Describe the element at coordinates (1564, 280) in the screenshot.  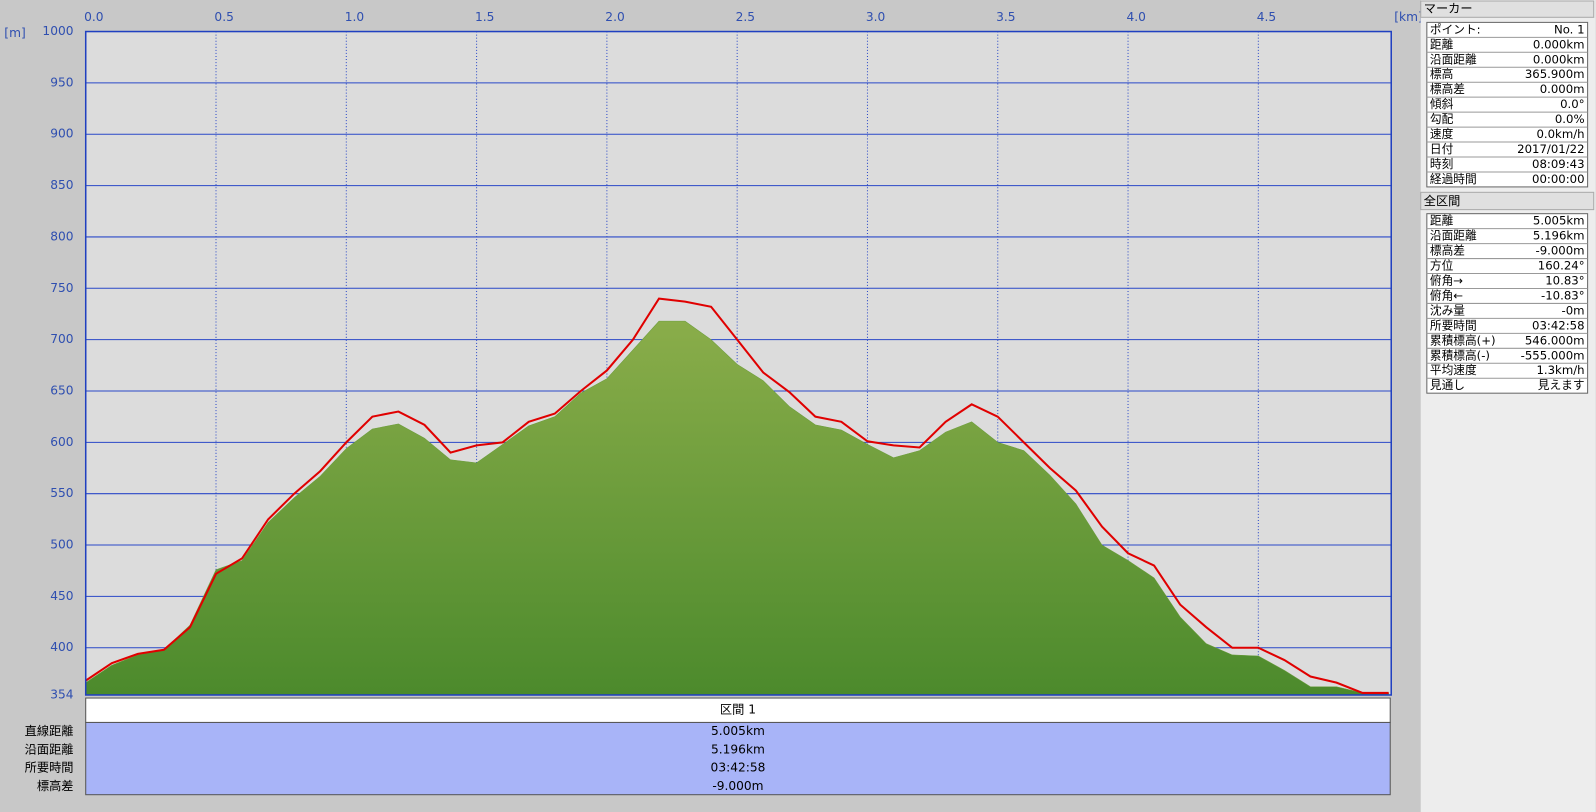
I see `panel-value: 10.83°` at that location.